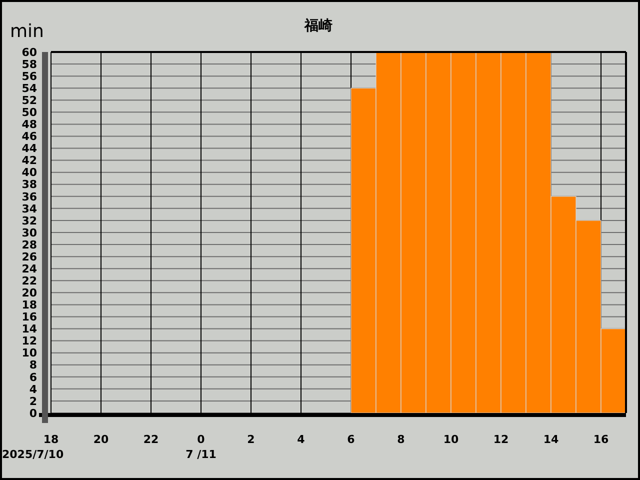  Describe the element at coordinates (30, 329) in the screenshot. I see `y-tick-label: 14` at that location.